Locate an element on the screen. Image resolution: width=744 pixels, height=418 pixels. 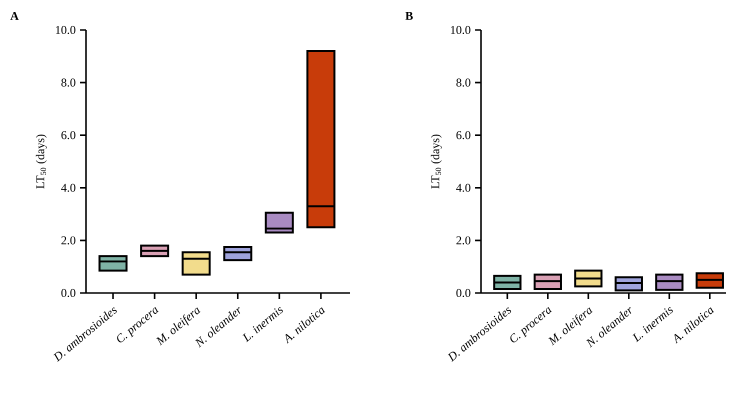
chart-title: B is located at coordinates (409, 16).